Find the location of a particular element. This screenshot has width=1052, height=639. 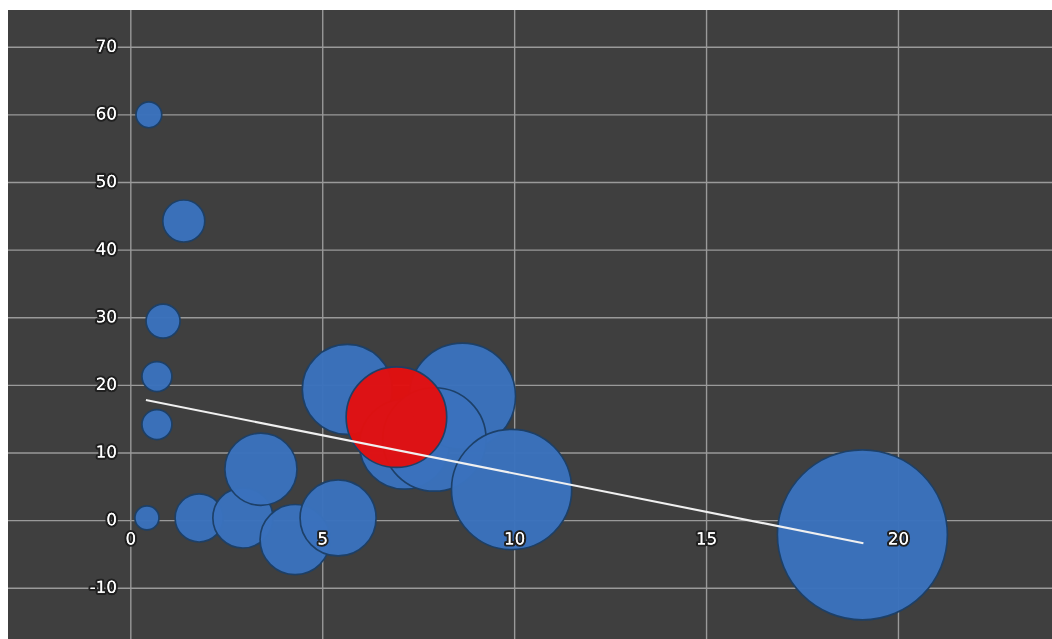

y-tick-label: 70 is located at coordinates (106, 46).